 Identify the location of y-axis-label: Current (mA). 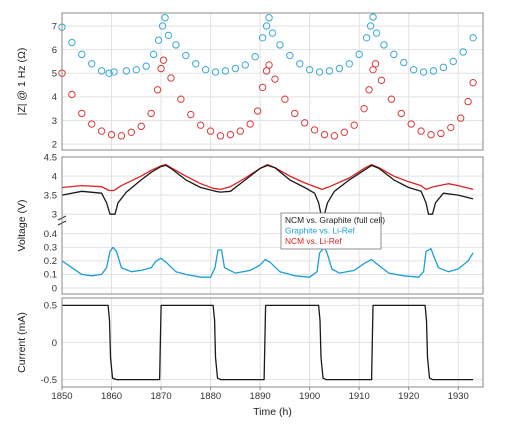
(22, 342).